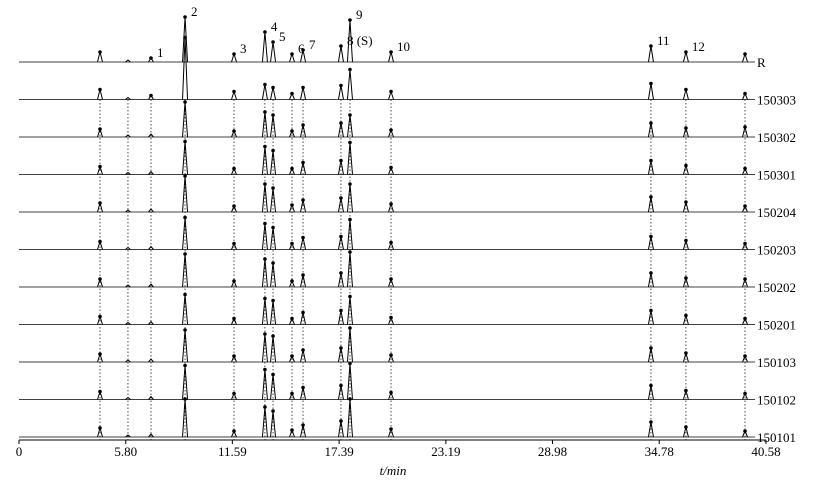 The width and height of the screenshot is (818, 489). I want to click on peak-label: 6, so click(301, 48).